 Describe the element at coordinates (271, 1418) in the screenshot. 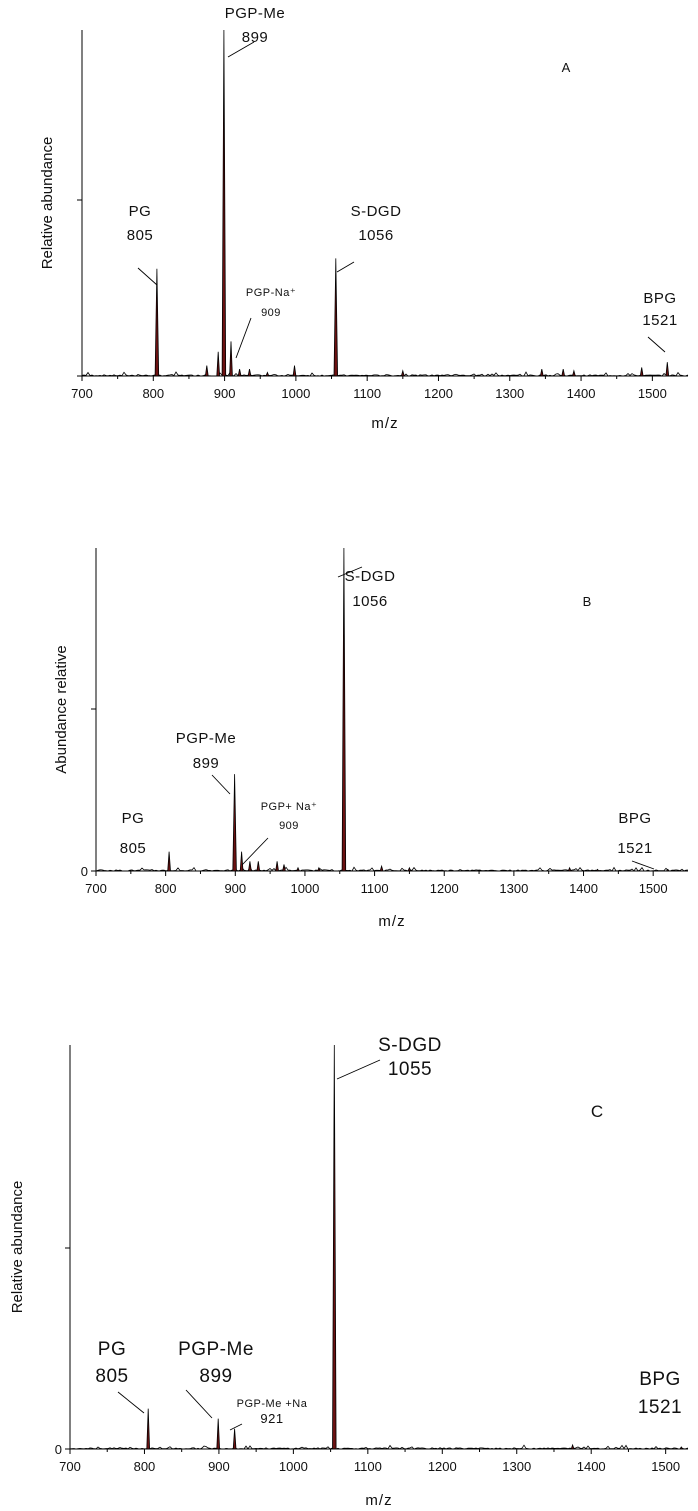

I see `peak-annotation-value: 921` at that location.